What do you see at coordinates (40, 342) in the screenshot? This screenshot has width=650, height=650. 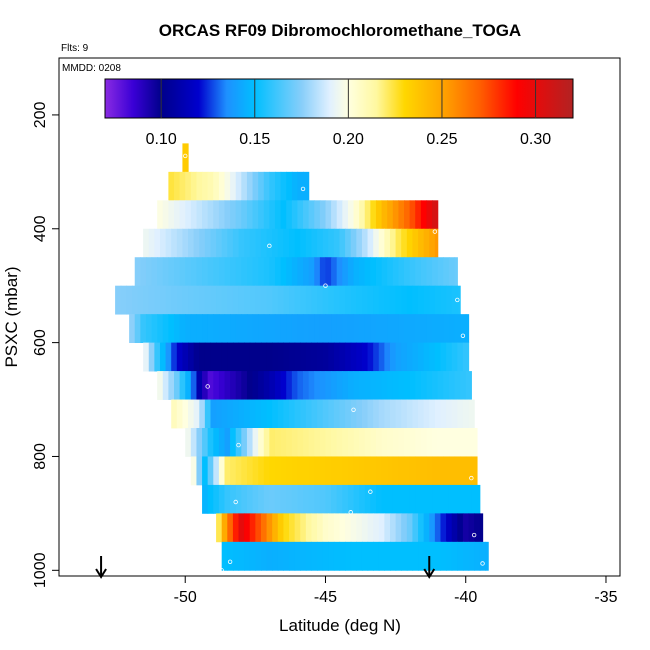 I see `y-tick-label: 600` at bounding box center [40, 342].